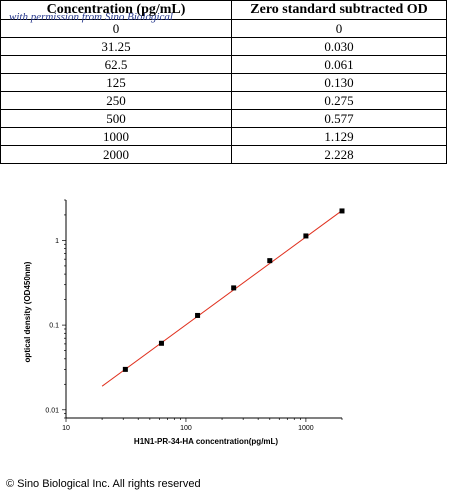 This screenshot has width=450, height=492. I want to click on concentration-cell: 250, so click(116, 100).